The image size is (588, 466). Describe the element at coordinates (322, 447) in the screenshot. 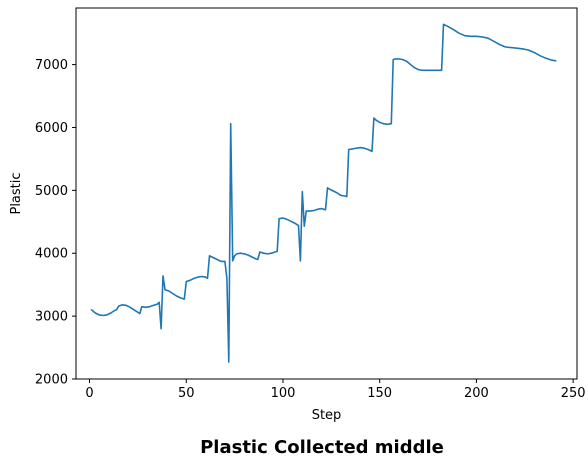

I see `chart-title: Plastic Collected middle` at that location.